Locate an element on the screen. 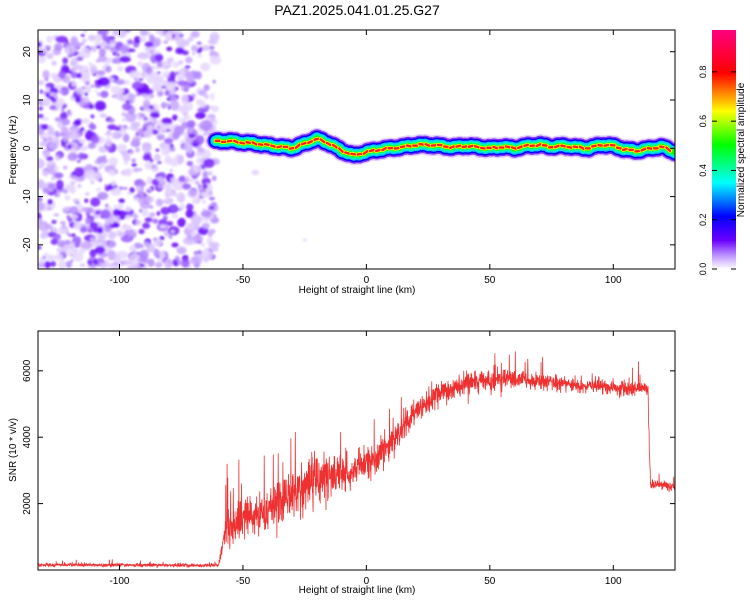 The height and width of the screenshot is (600, 750). spectrogram-xlabel: Height of straight line (km) is located at coordinates (357, 290).